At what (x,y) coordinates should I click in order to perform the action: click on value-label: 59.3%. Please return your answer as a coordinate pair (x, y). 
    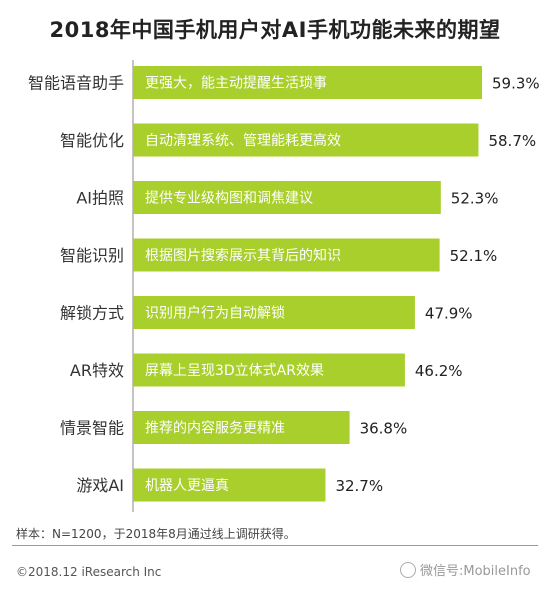
    Looking at the image, I should click on (516, 84).